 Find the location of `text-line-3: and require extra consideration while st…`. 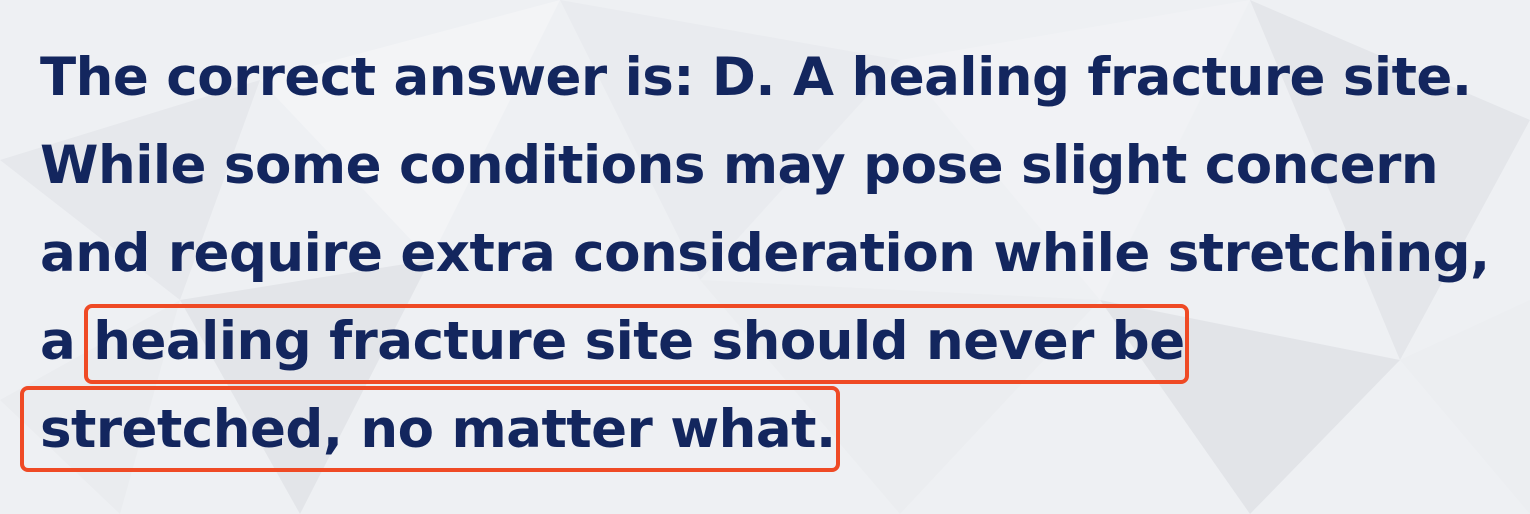

text-line-3: and require extra consideration while st… is located at coordinates (765, 253).